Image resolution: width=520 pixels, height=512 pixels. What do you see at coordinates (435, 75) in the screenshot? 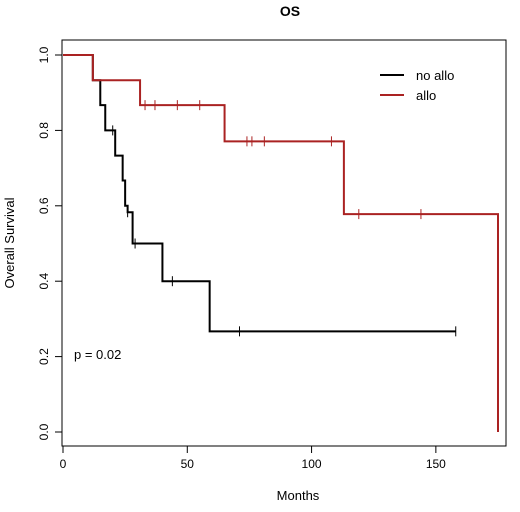
I see `legend-label-no-allo: no allo` at bounding box center [435, 75].